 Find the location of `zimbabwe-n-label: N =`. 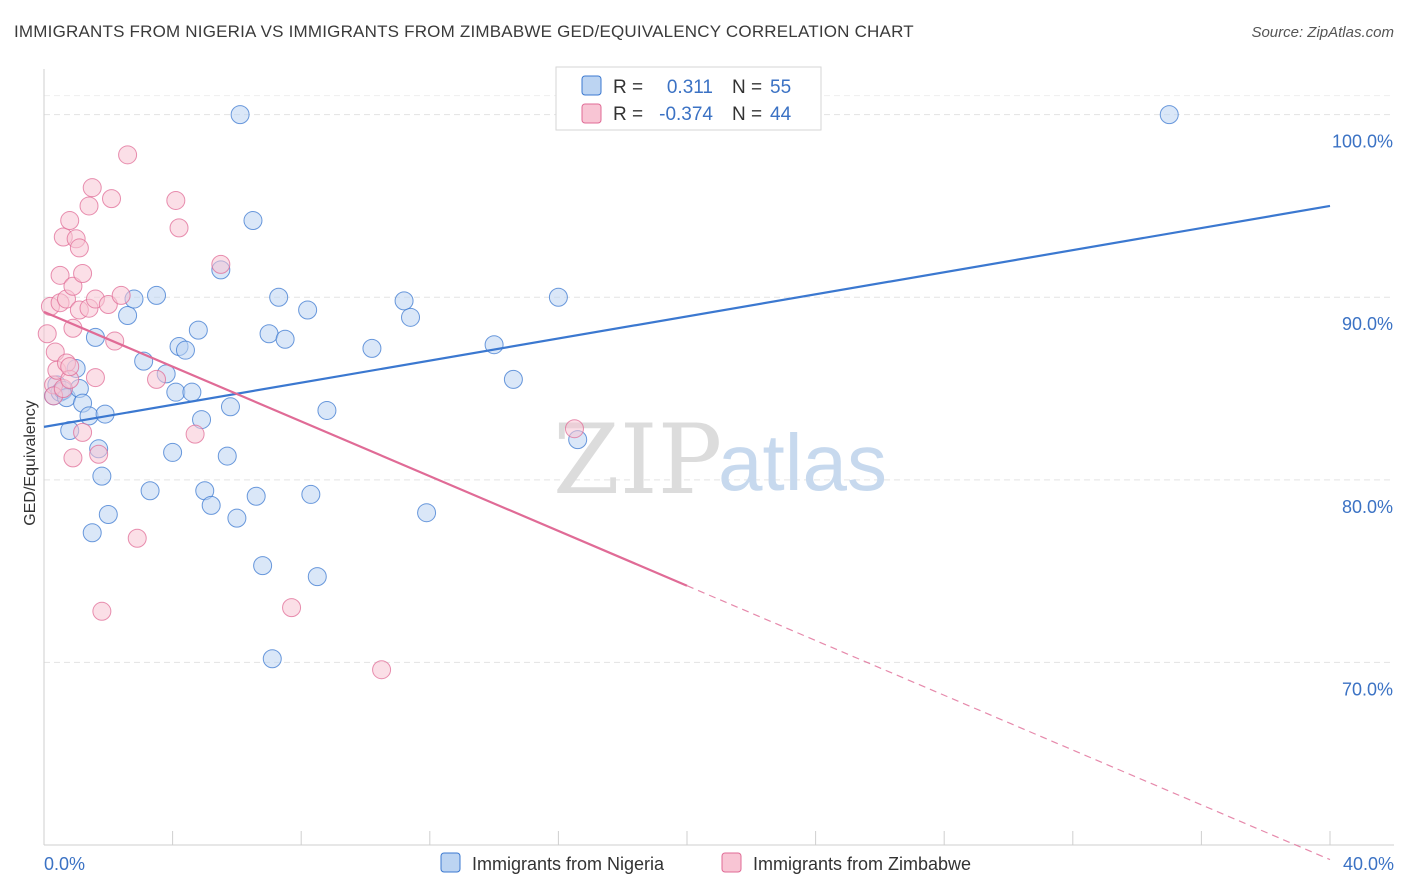

zimbabwe-n-label: N = is located at coordinates (747, 114).